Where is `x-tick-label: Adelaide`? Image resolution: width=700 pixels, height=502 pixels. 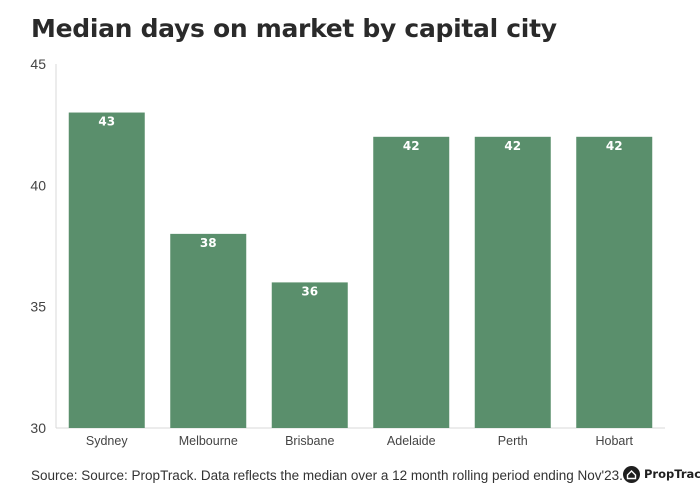
x-tick-label: Adelaide is located at coordinates (411, 441).